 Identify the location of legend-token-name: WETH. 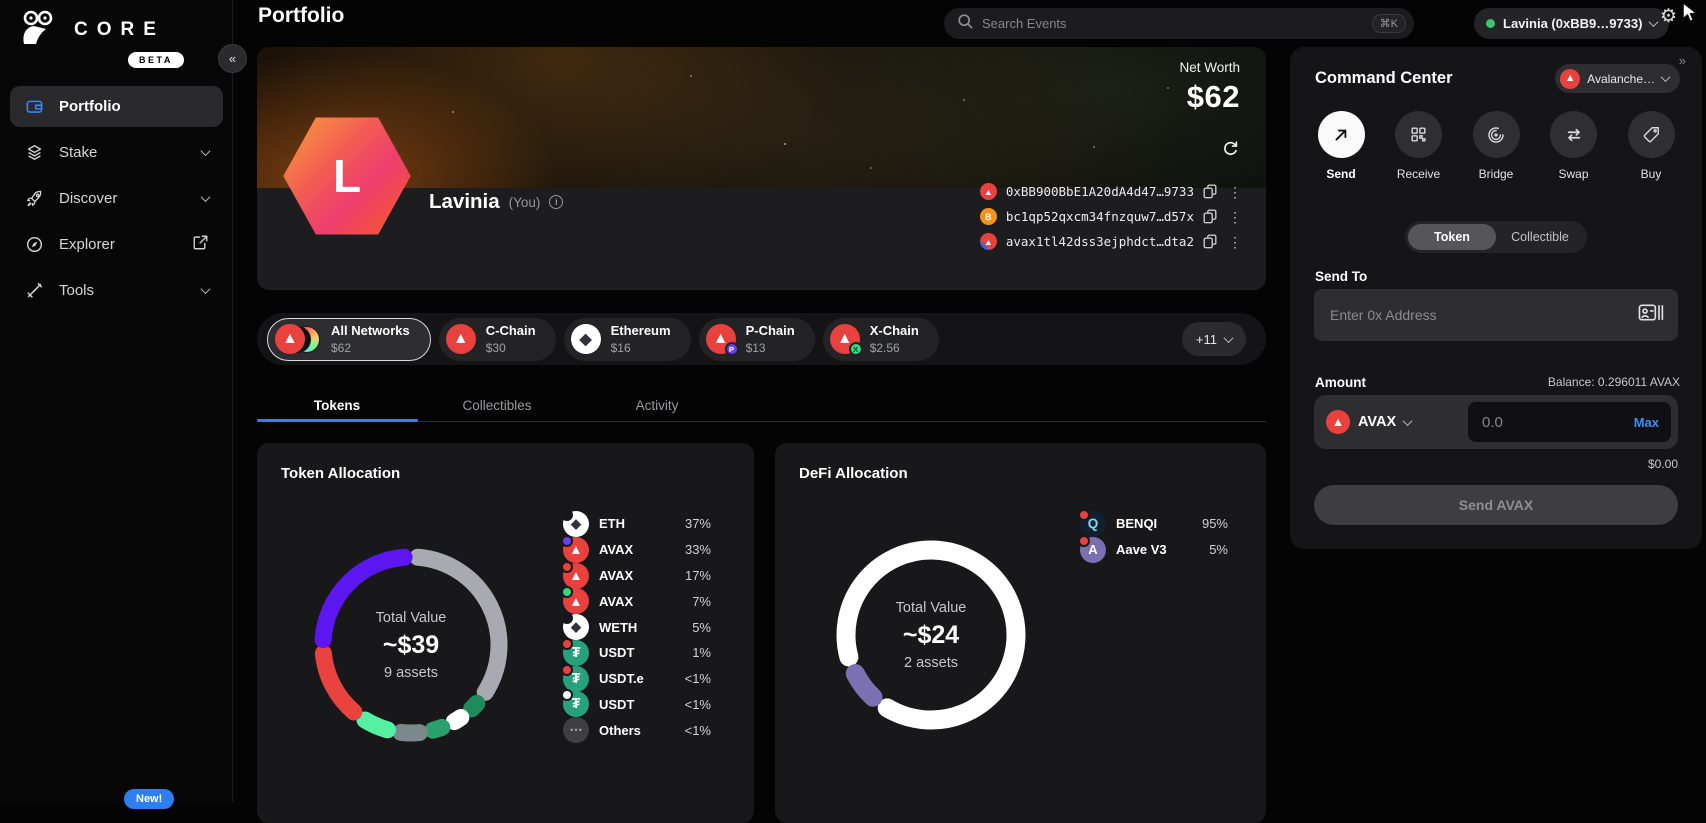
(618, 627).